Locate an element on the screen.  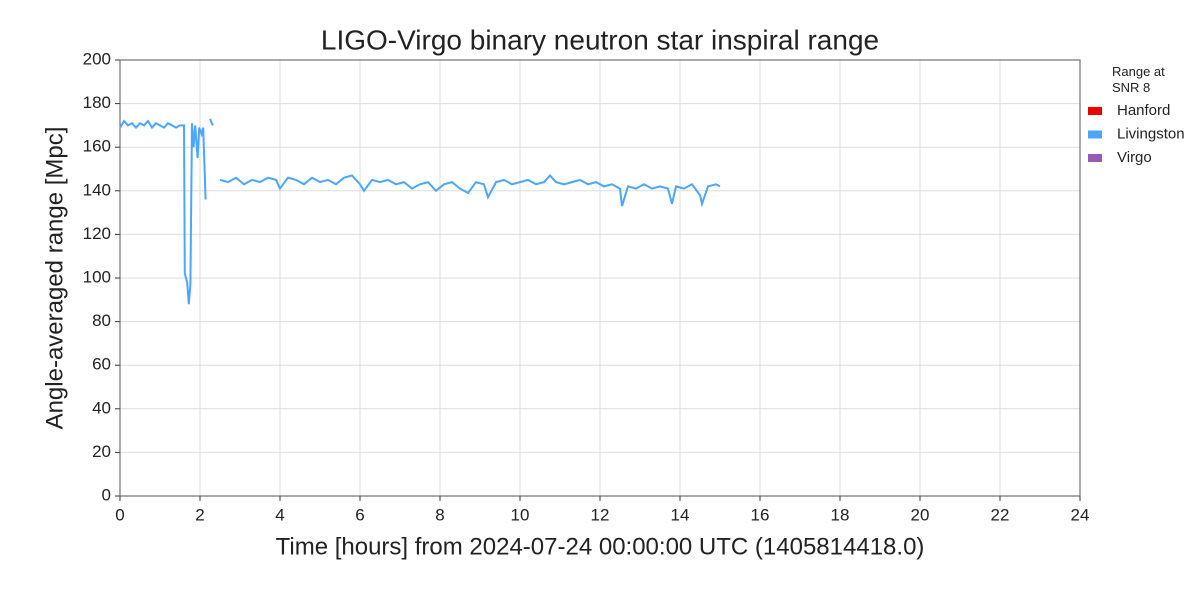
y-tick-label: 180 is located at coordinates (97, 102).